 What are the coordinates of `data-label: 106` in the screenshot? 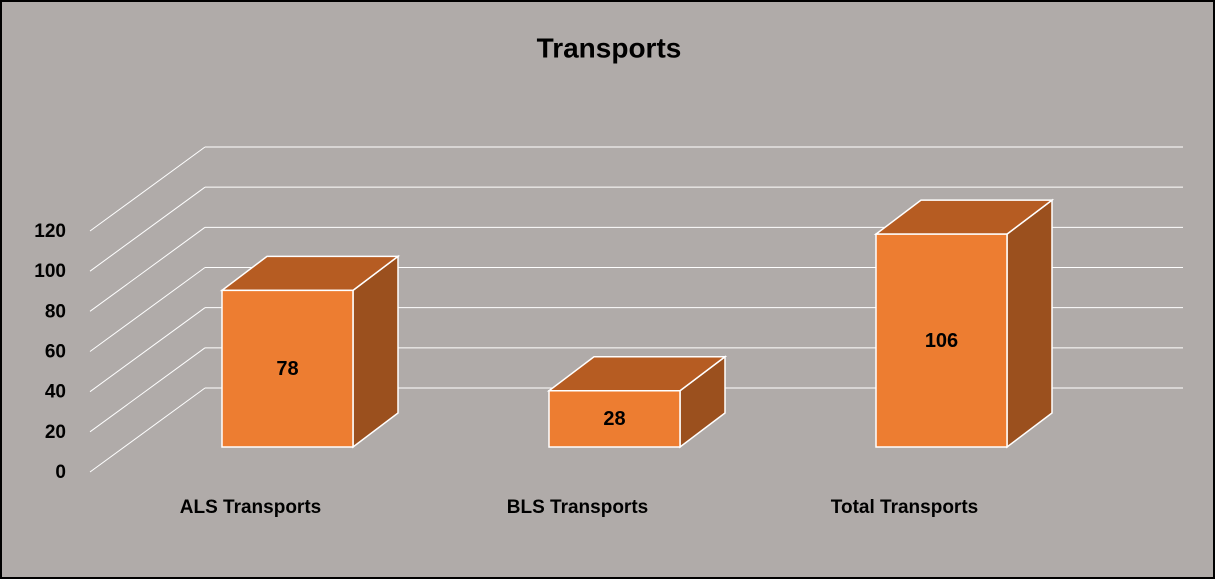 It's located at (941, 341).